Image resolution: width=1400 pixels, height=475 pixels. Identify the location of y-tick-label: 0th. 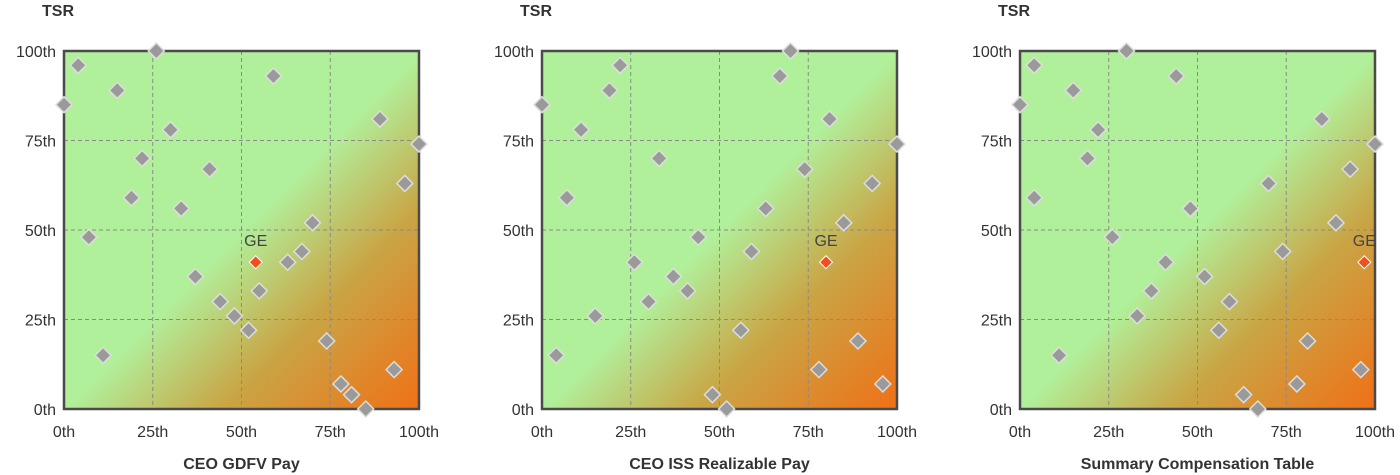
(1001, 410).